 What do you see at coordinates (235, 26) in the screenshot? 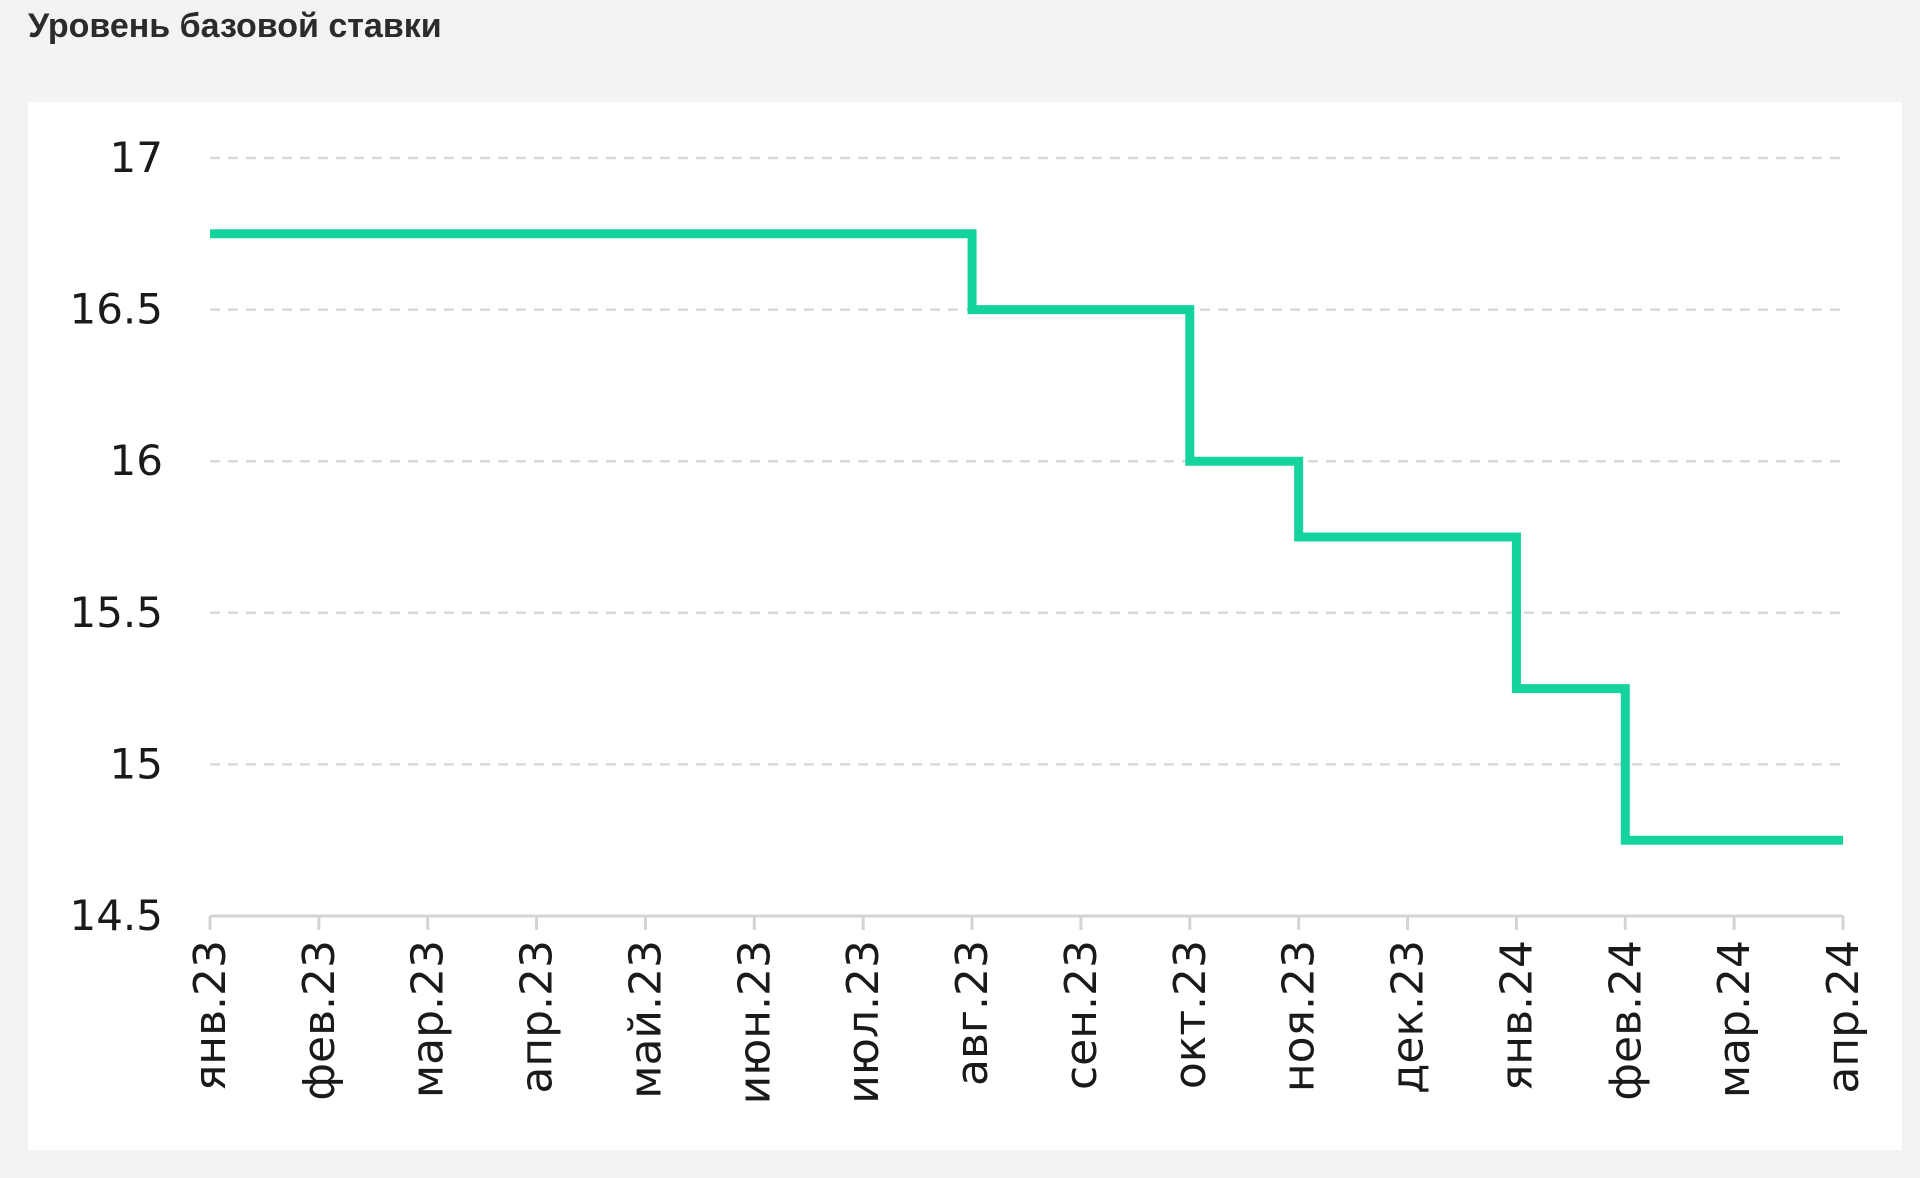
I see `chart-title: Уровень базовой ставки` at bounding box center [235, 26].